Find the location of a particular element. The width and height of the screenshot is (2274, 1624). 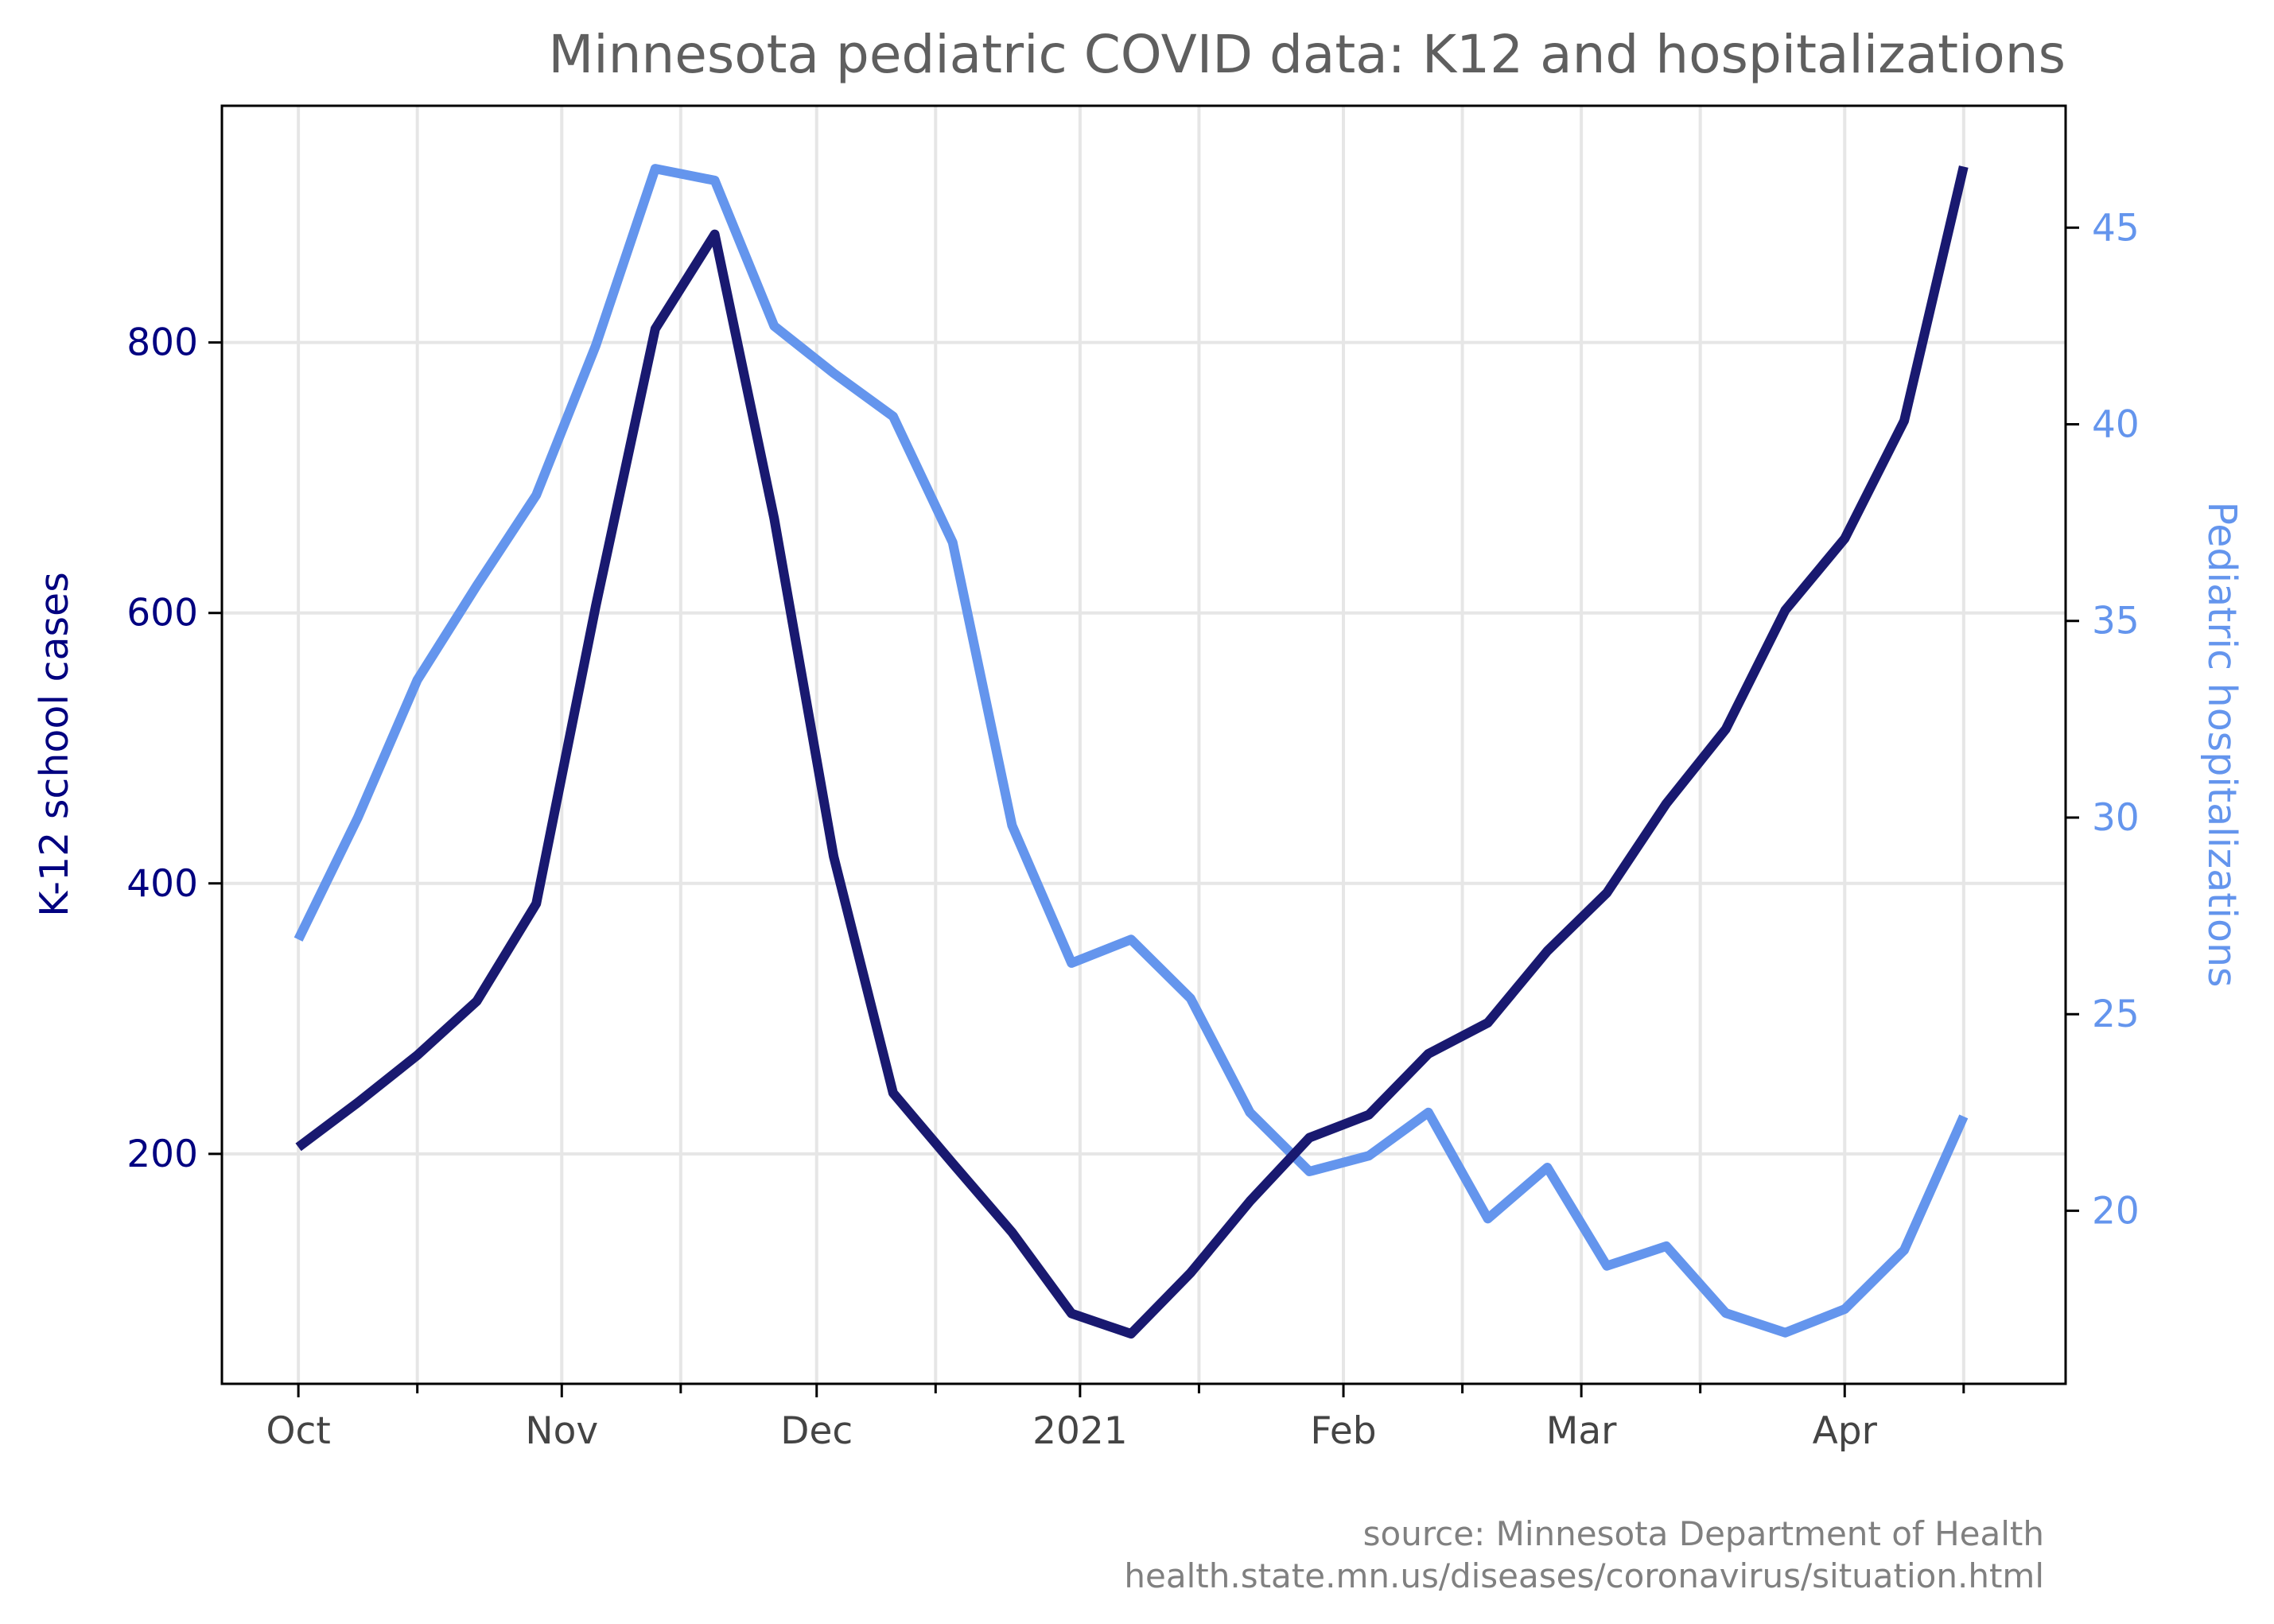

x-tick-label: Feb is located at coordinates (1343, 1431).